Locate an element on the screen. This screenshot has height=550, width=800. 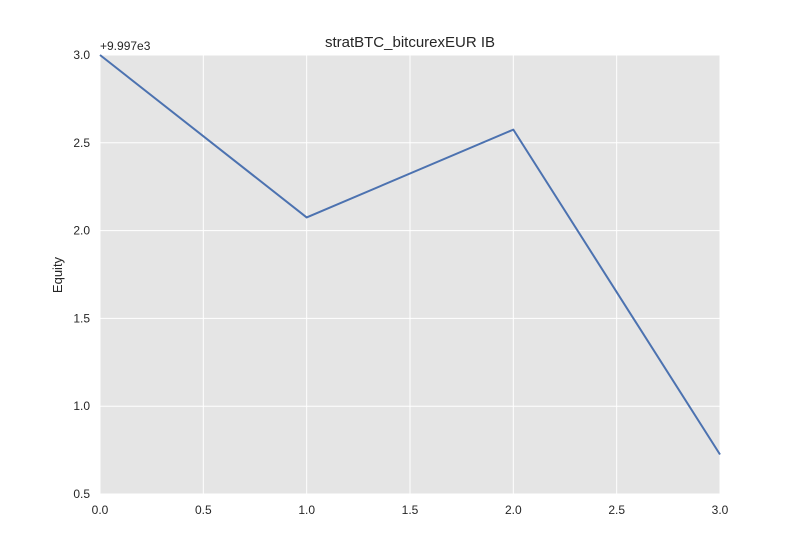
x-tick-label: 0.0 is located at coordinates (100, 510).